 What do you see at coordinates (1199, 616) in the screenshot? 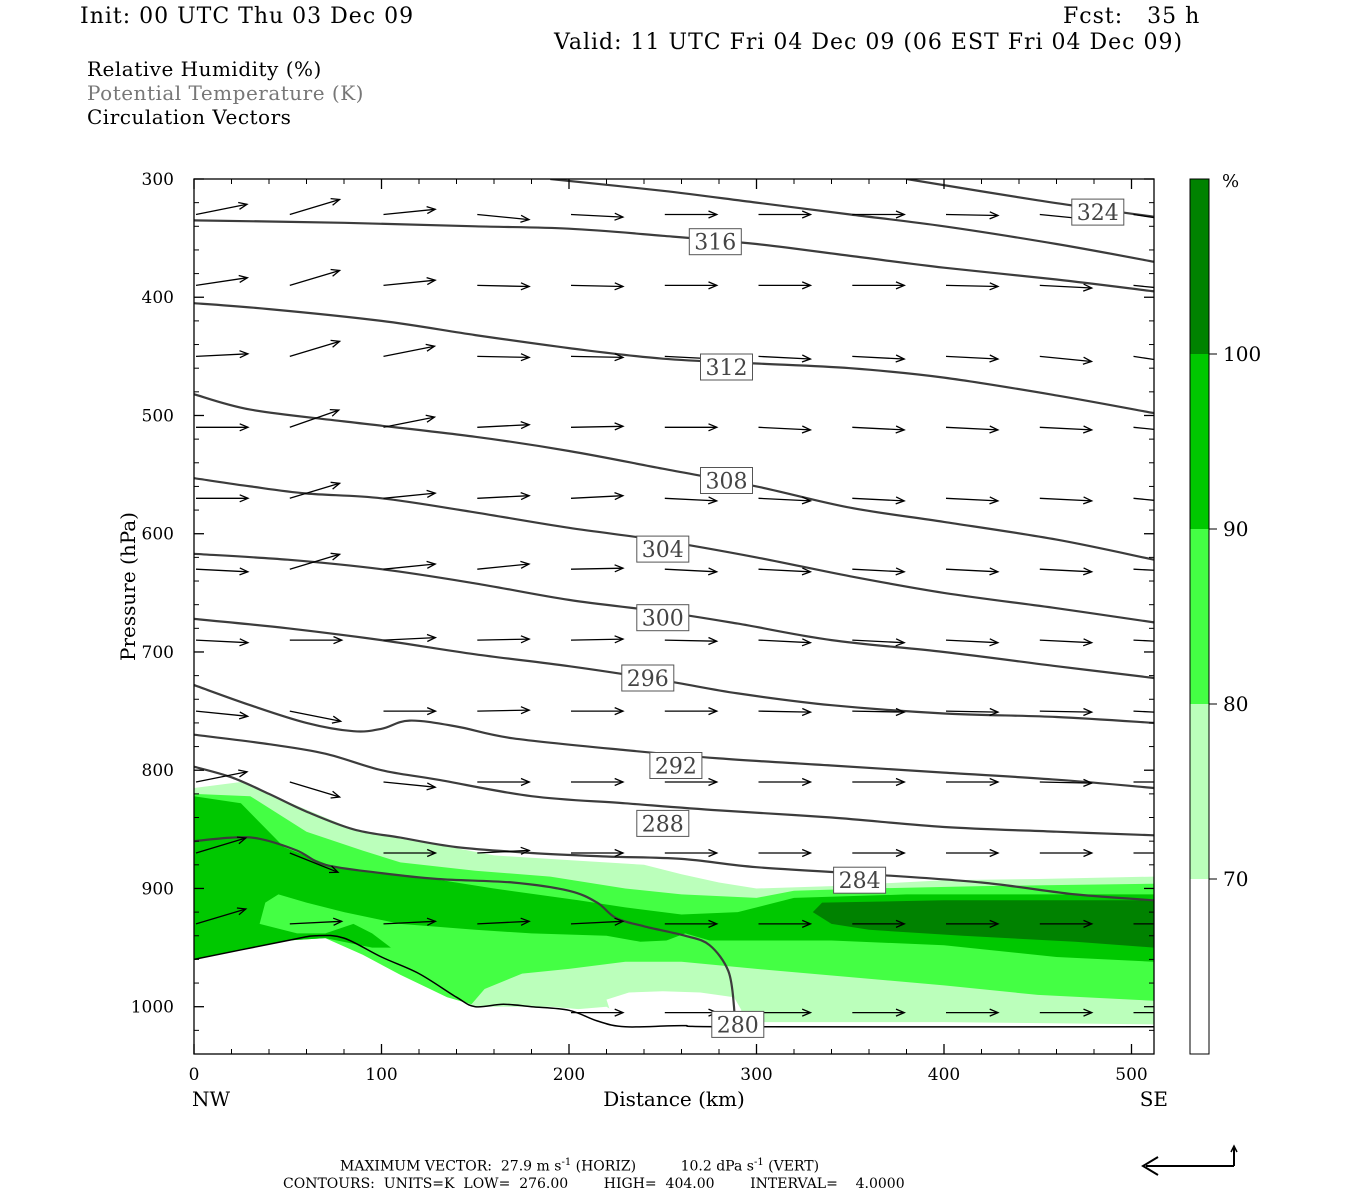
I see `colorbar-segment` at bounding box center [1199, 616].